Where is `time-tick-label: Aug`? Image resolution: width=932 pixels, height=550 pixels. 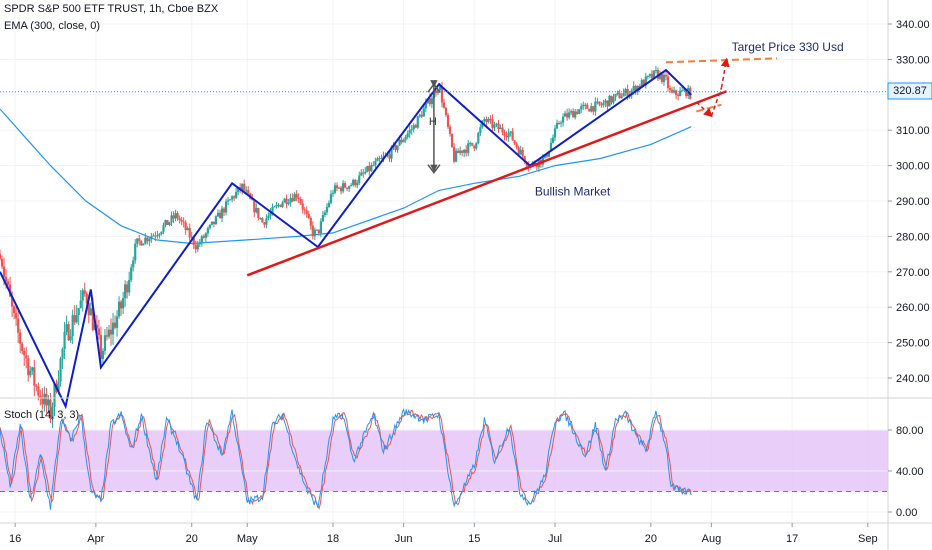 time-tick-label: Aug is located at coordinates (712, 539).